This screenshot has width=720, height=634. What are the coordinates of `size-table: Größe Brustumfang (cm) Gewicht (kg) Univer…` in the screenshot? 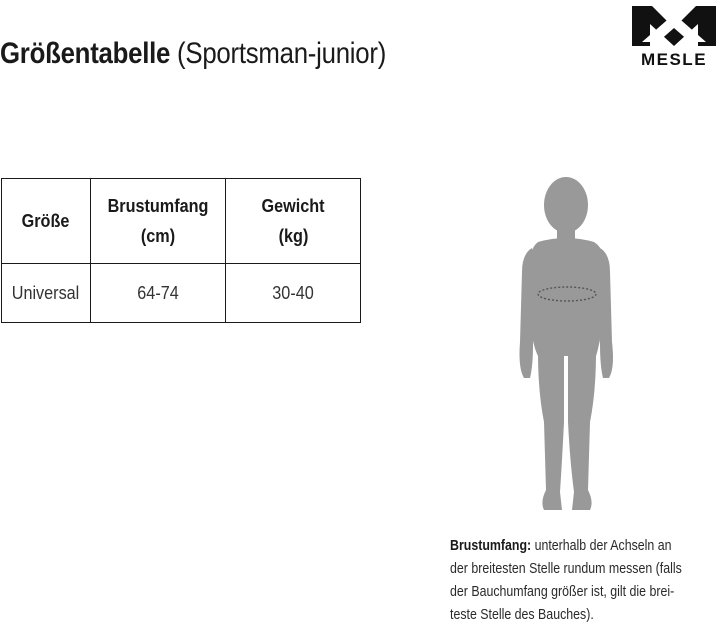 It's located at (181, 250).